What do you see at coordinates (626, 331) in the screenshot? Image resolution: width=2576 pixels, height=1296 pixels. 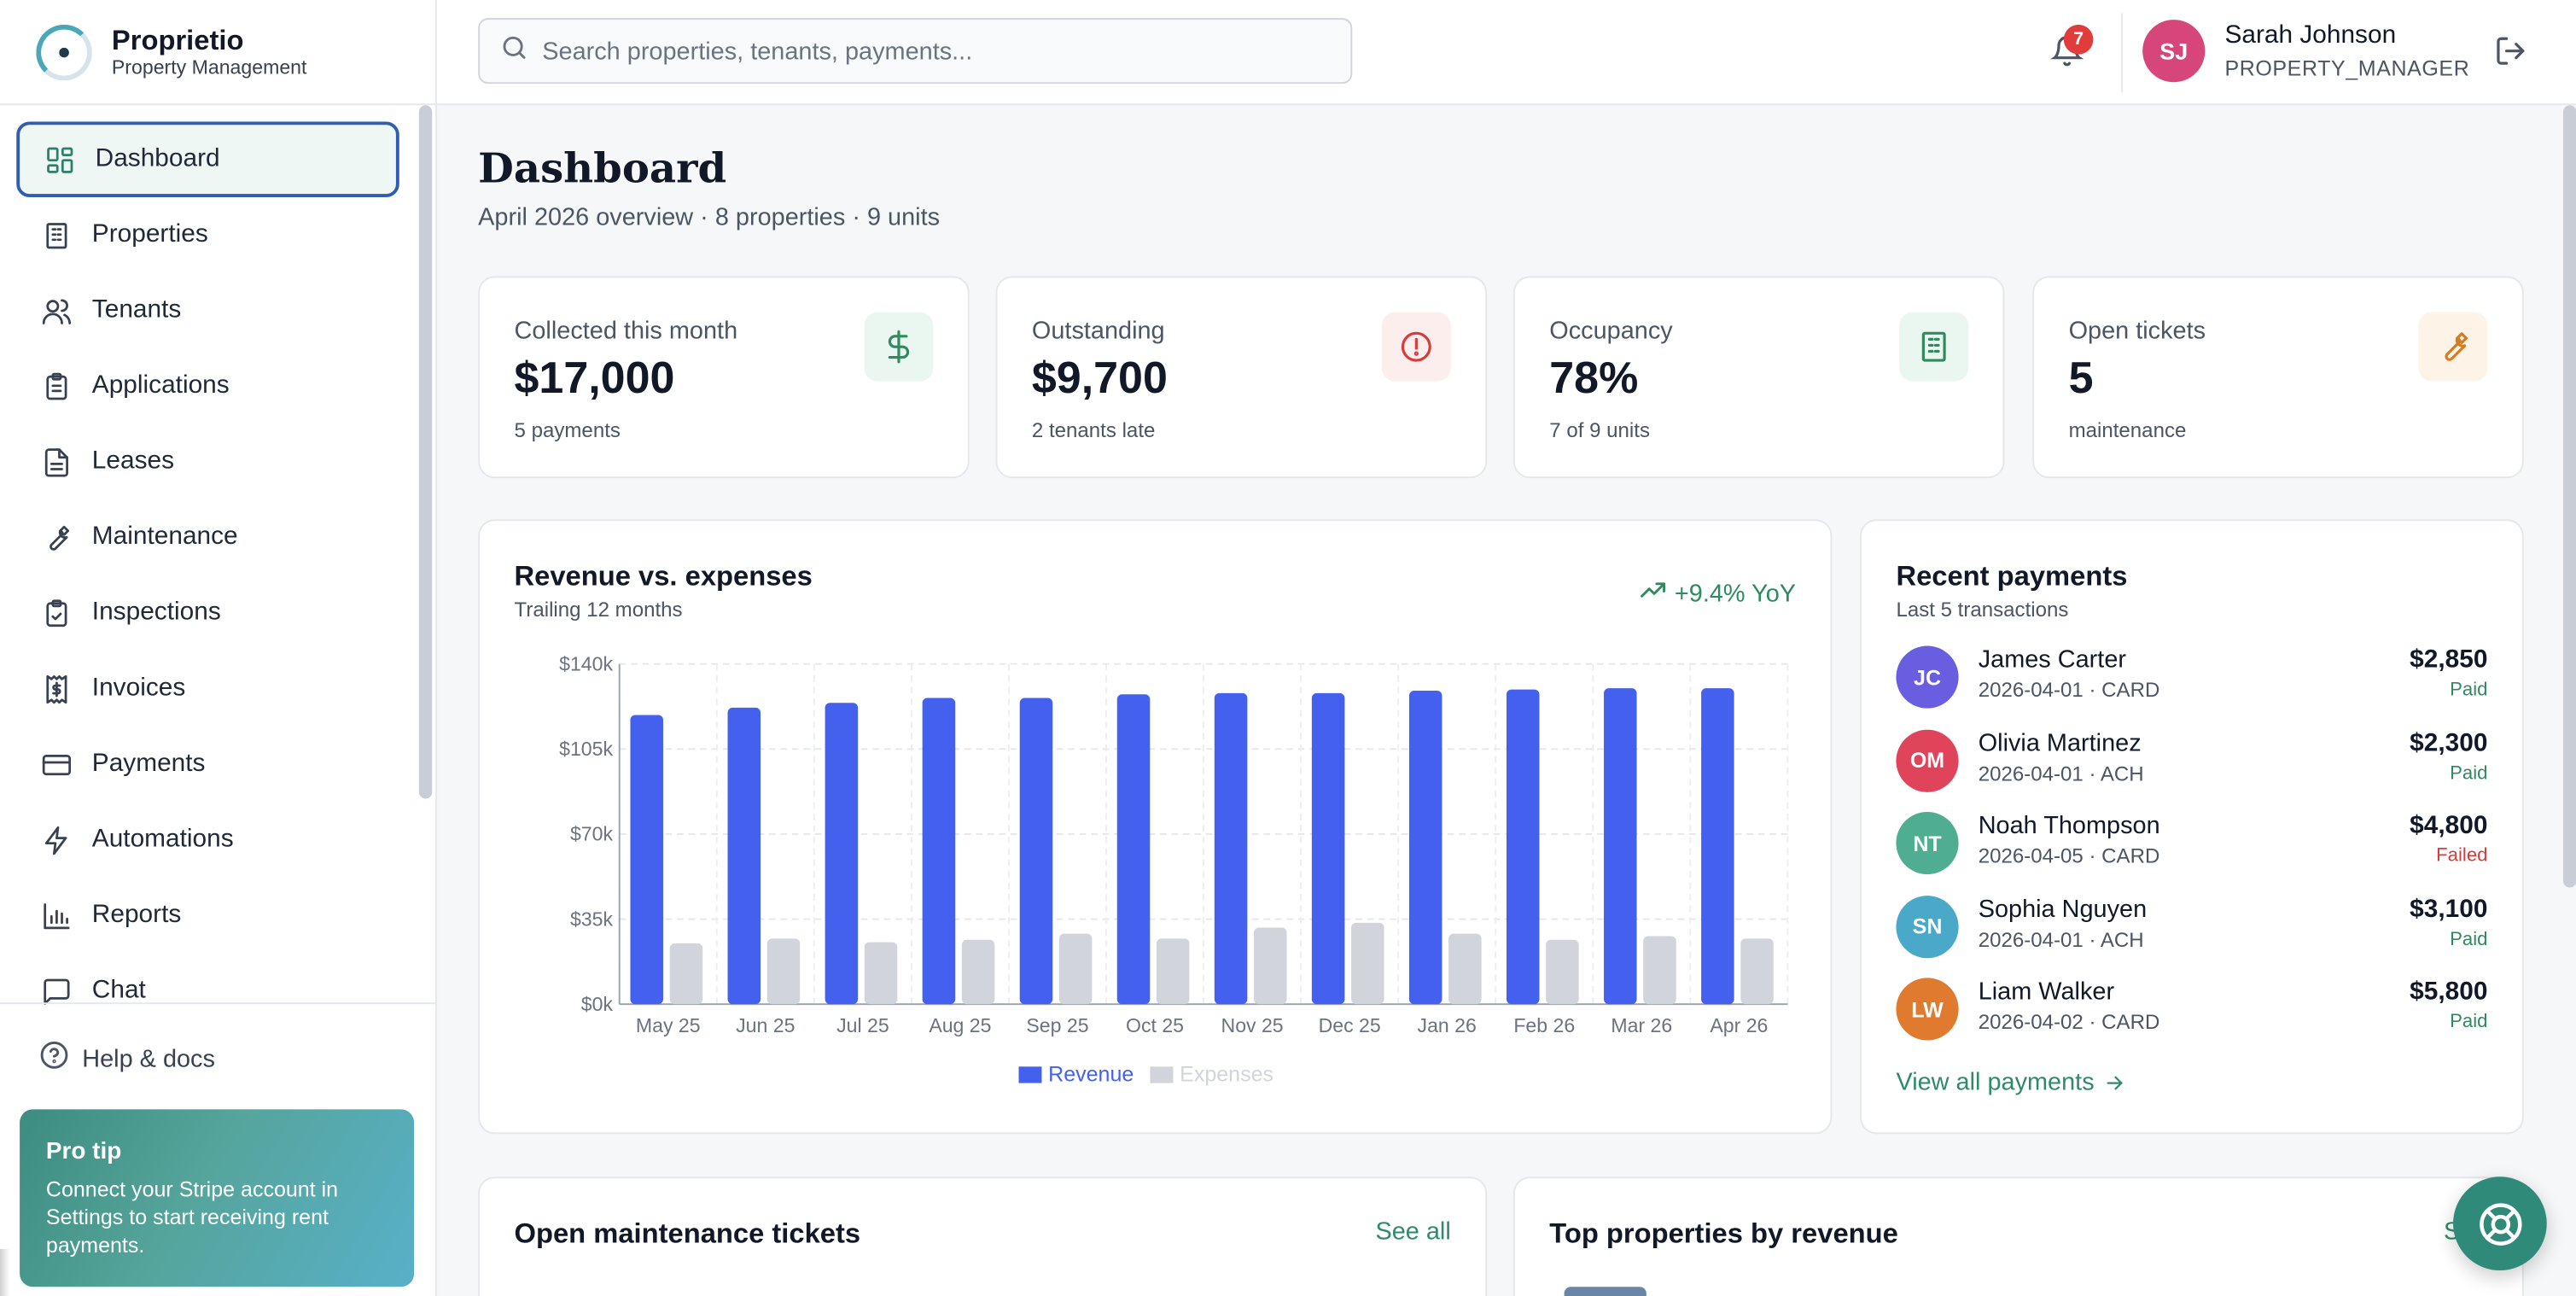 I see `stat-label: Collected this month` at bounding box center [626, 331].